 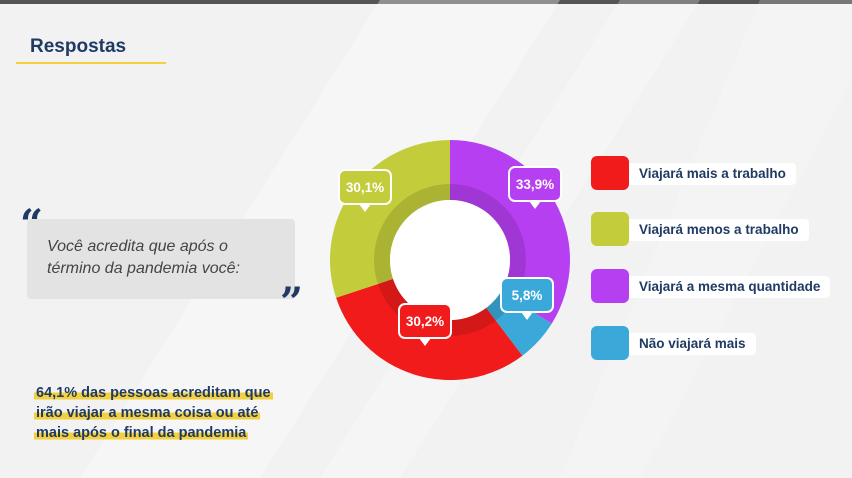 I want to click on data-label-text-mesma: 33,9%, so click(x=535, y=184).